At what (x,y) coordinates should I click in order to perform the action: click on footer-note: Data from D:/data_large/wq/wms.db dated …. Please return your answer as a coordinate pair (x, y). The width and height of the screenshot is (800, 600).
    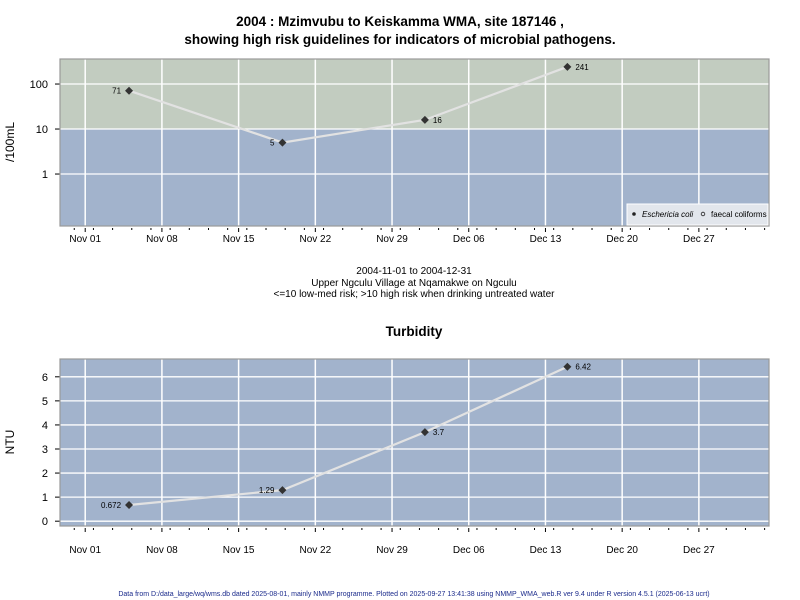
    Looking at the image, I should click on (413, 594).